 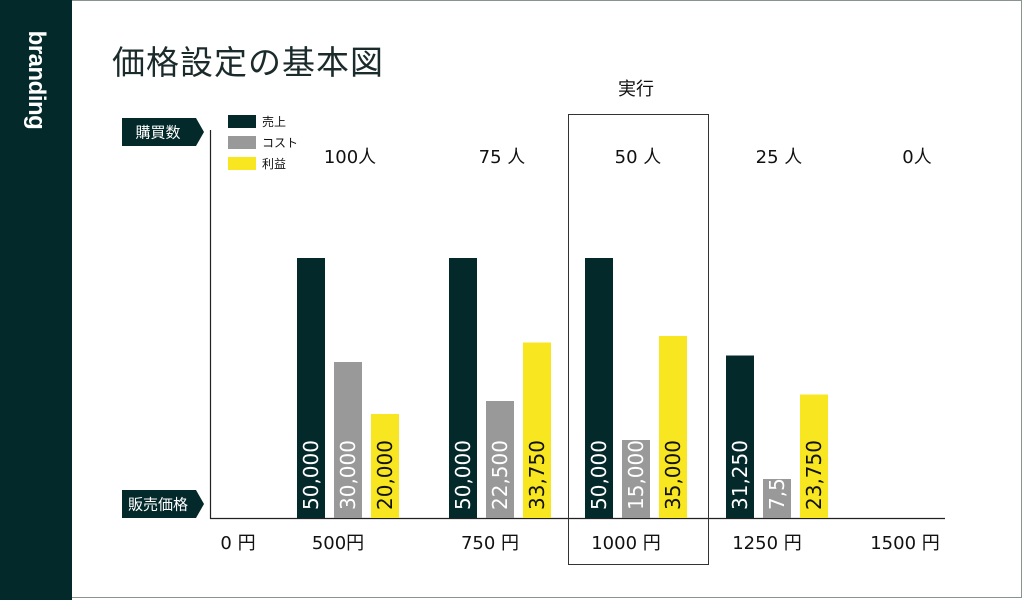 What do you see at coordinates (673, 475) in the screenshot?
I see `bar-value-label: 35,000` at bounding box center [673, 475].